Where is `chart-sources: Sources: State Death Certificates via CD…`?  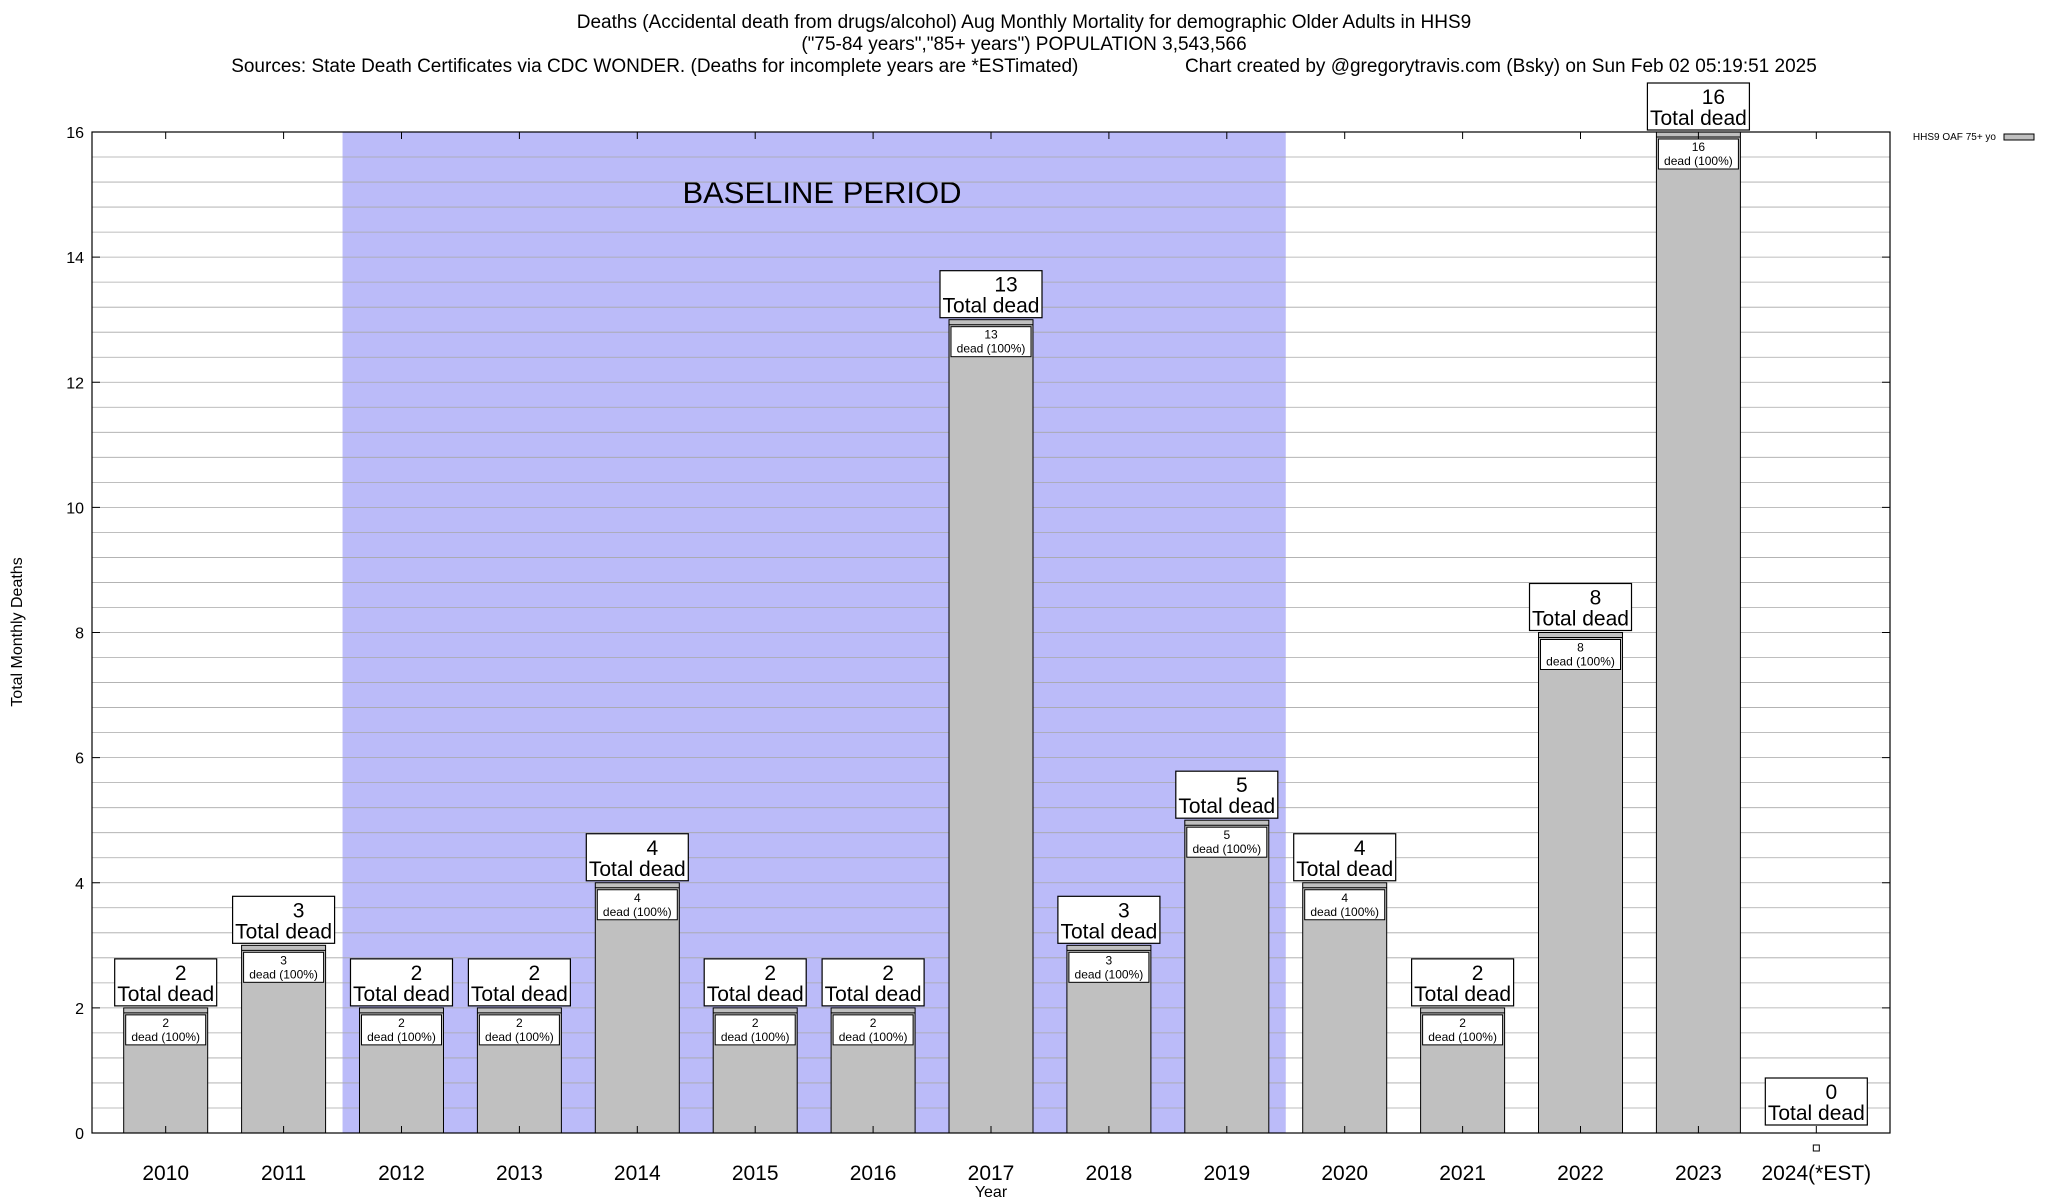 chart-sources: Sources: State Death Certificates via CD… is located at coordinates (655, 66).